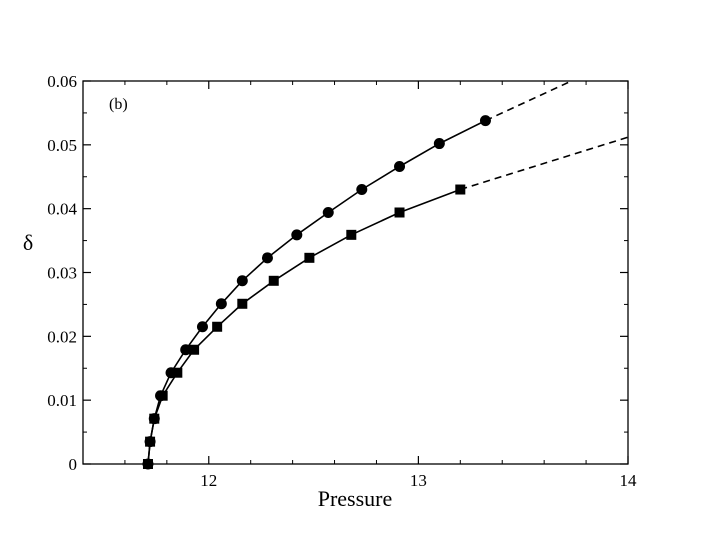 The height and width of the screenshot is (546, 706). I want to click on y-tick-label: 0.02, so click(62, 336).